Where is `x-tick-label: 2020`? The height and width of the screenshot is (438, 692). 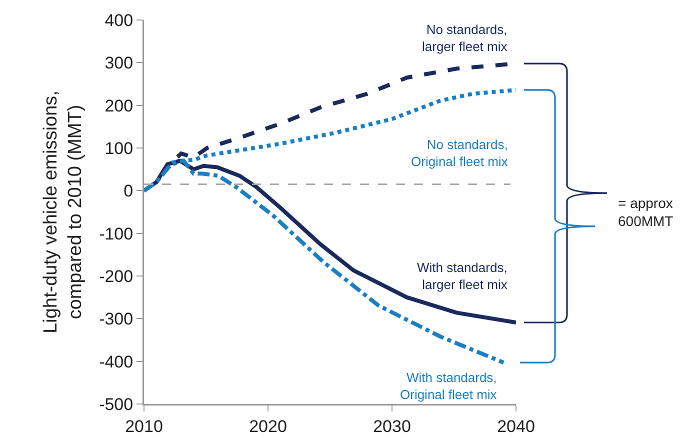 x-tick-label: 2020 is located at coordinates (268, 426).